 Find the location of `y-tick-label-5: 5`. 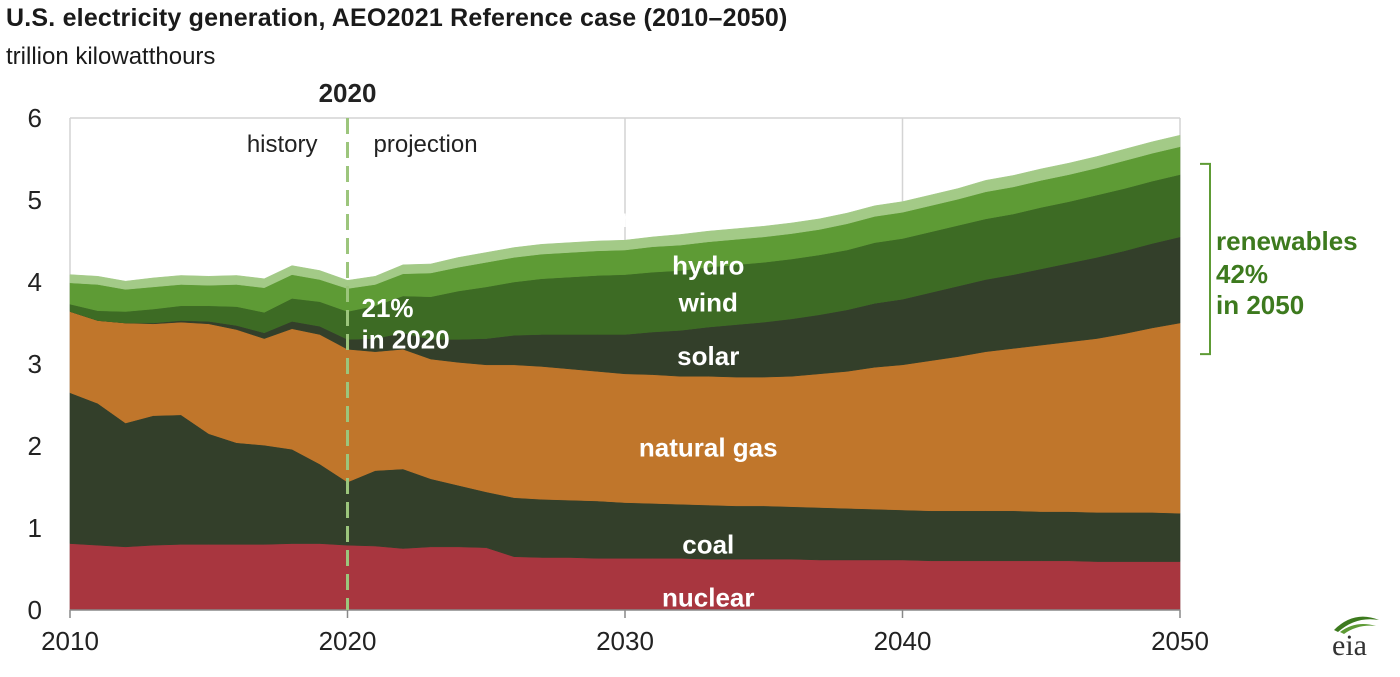

y-tick-label-5: 5 is located at coordinates (35, 200).